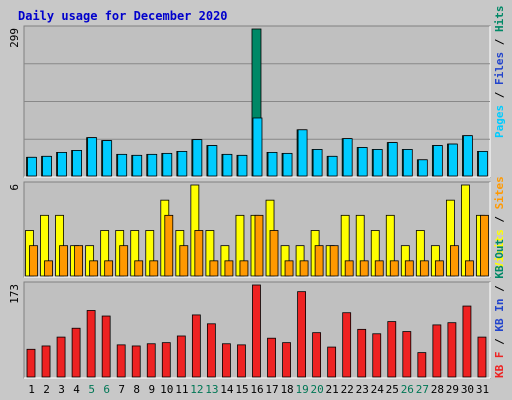 The image size is (512, 400). Describe the element at coordinates (301, 389) in the screenshot. I see `x-tick-label: 19` at that location.